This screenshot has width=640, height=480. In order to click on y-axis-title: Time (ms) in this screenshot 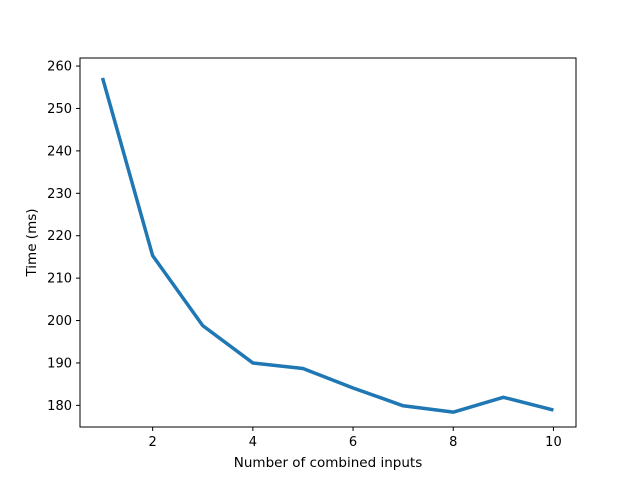, I will do `click(32, 242)`.